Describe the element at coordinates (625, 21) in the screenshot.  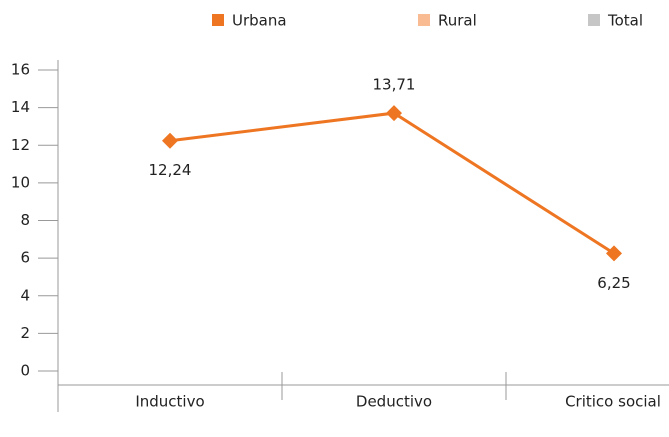
I see `legend-label: Total` at that location.